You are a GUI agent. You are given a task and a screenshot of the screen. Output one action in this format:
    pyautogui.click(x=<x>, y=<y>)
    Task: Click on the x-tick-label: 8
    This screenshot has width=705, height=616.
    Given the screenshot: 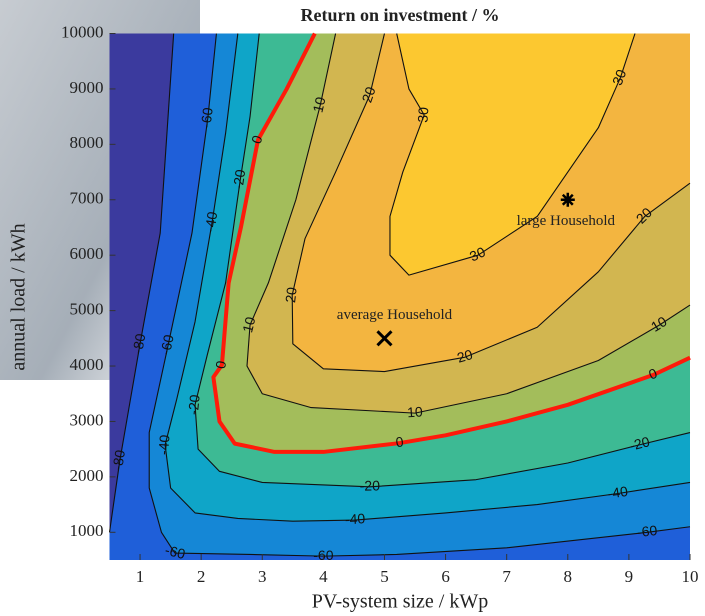 What is the action you would take?
    pyautogui.click(x=568, y=576)
    